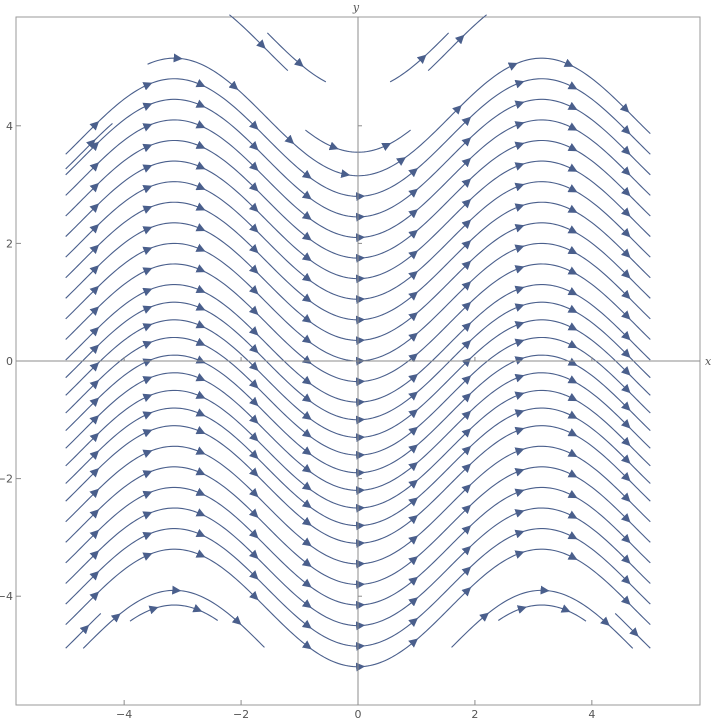 The image size is (717, 722). I want to click on x-tick-label: −4, so click(124, 714).